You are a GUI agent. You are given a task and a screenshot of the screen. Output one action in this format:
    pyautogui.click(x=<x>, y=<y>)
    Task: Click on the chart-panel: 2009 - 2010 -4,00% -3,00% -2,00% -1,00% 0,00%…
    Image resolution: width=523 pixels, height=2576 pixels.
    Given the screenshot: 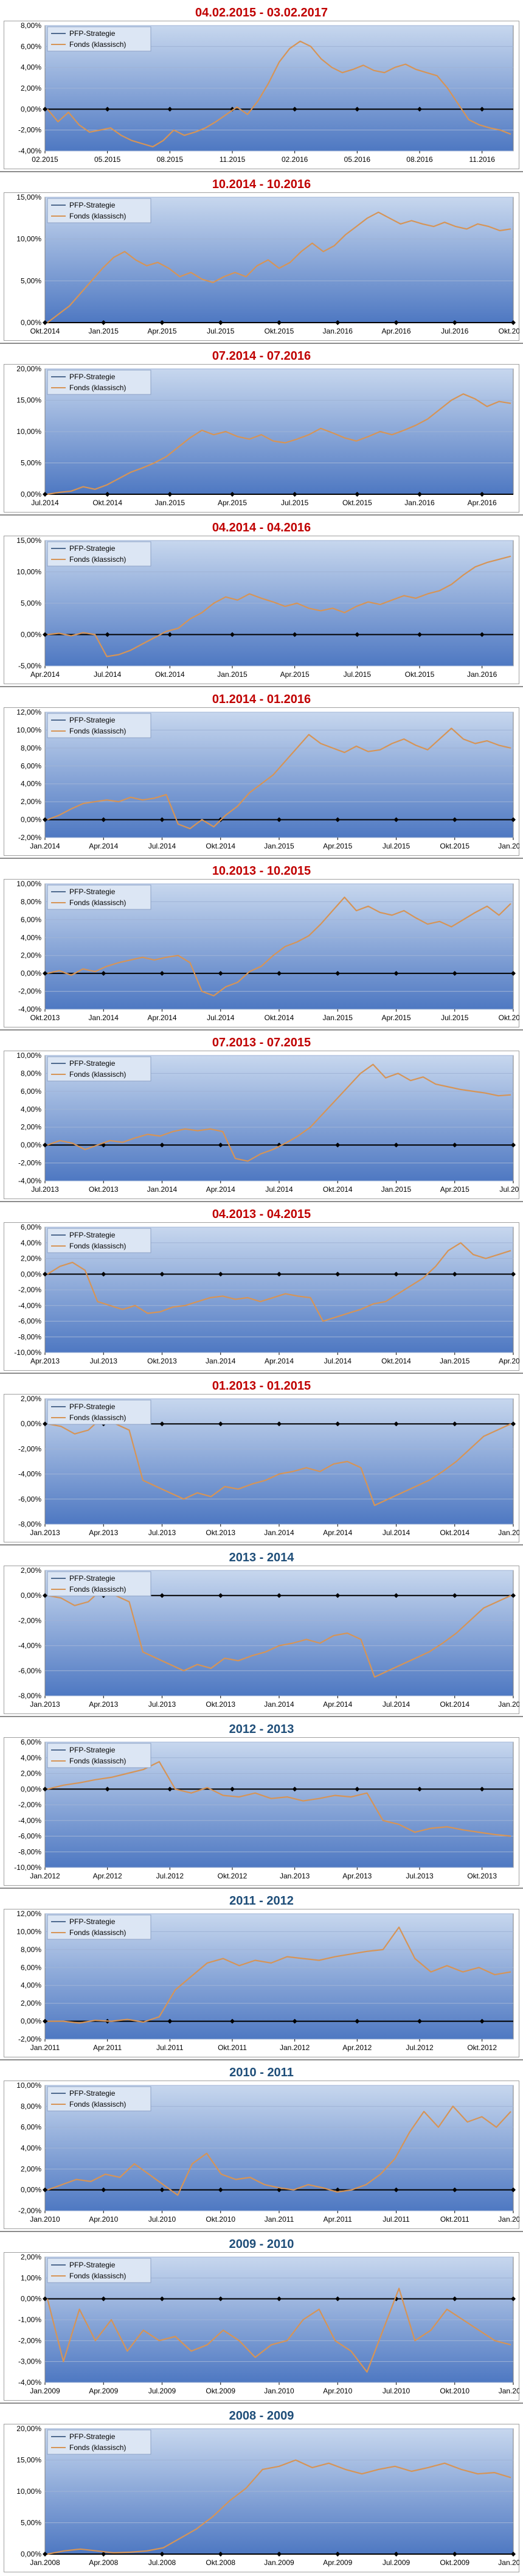 What is the action you would take?
    pyautogui.click(x=261, y=2317)
    